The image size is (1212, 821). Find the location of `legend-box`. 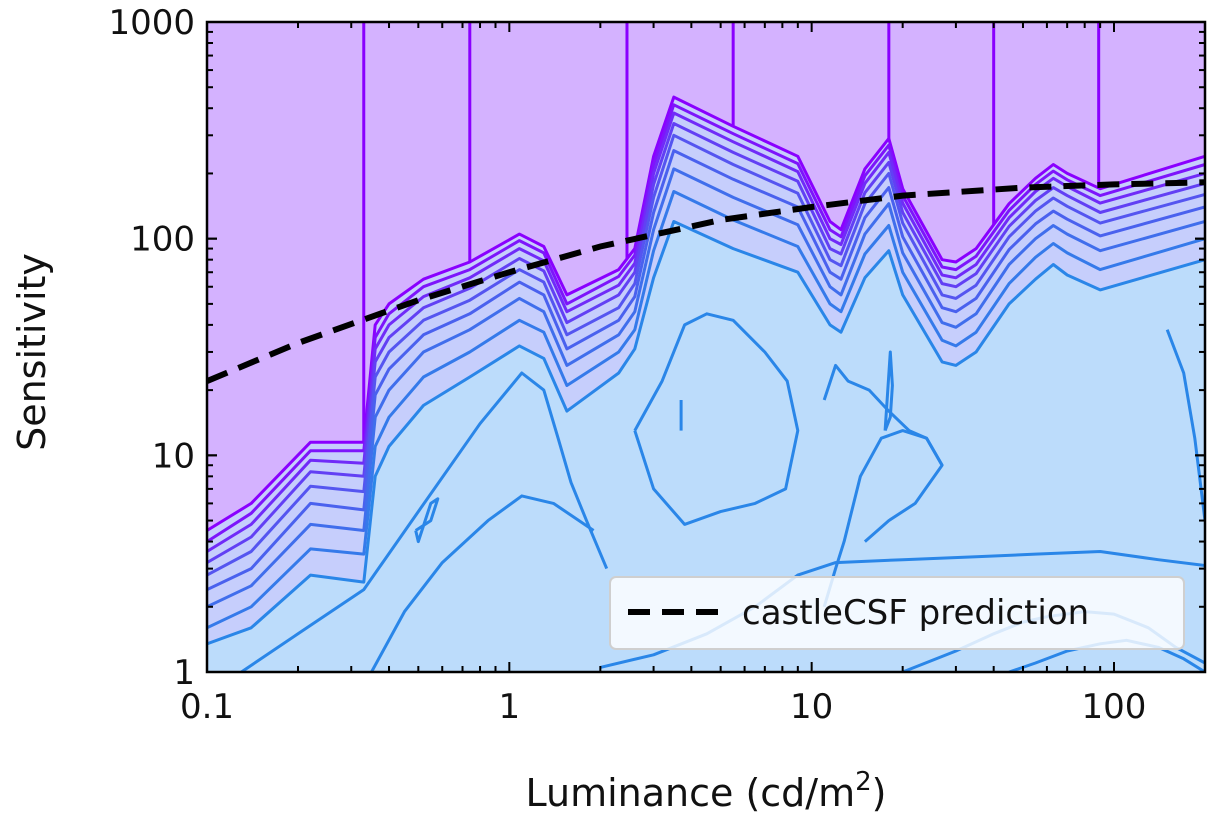

legend-box is located at coordinates (897, 613).